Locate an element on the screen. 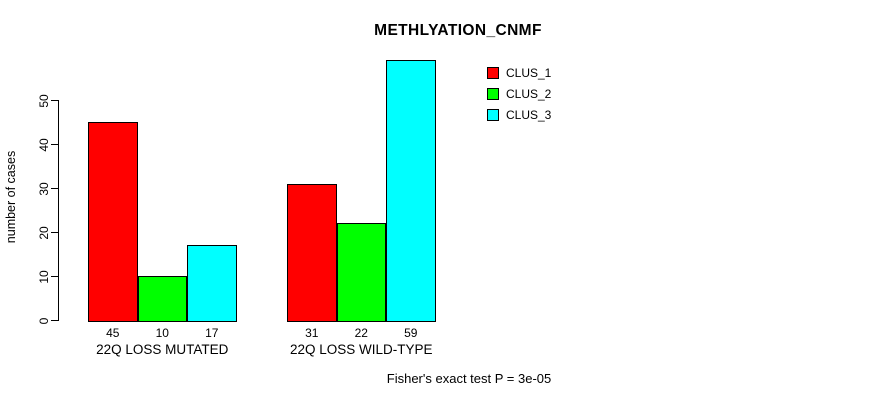 The image size is (890, 400). chart-title: METHLYATION_CNMF is located at coordinates (458, 30).